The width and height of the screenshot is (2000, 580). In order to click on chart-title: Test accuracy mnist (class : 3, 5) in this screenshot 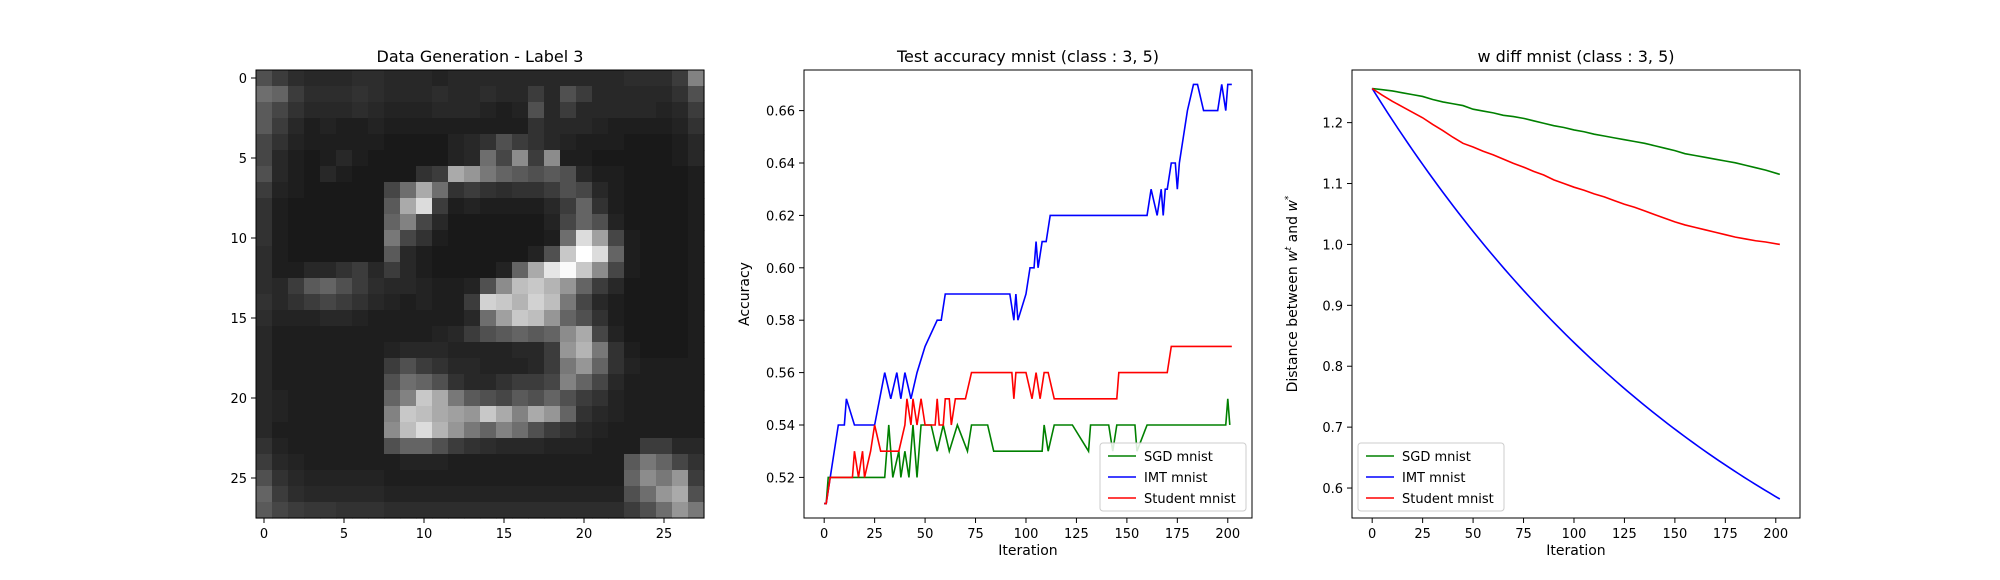, I will do `click(1027, 56)`.